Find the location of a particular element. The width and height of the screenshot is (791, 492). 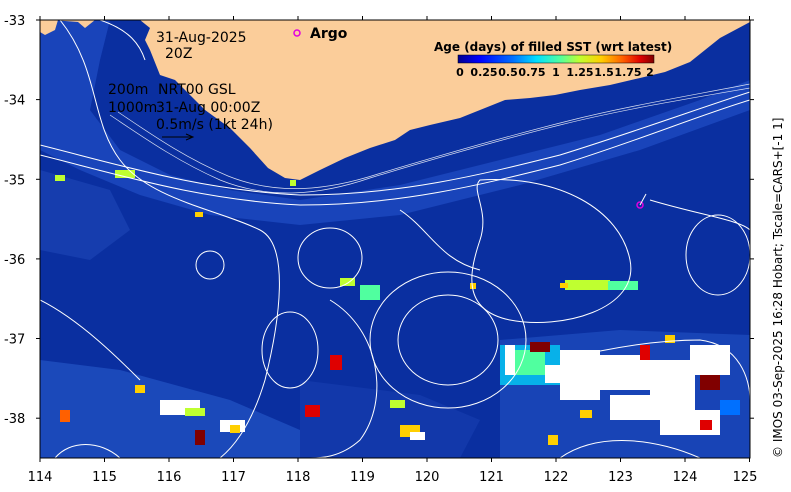

colorbar-tick-label: 0.25 is located at coordinates (483, 72).